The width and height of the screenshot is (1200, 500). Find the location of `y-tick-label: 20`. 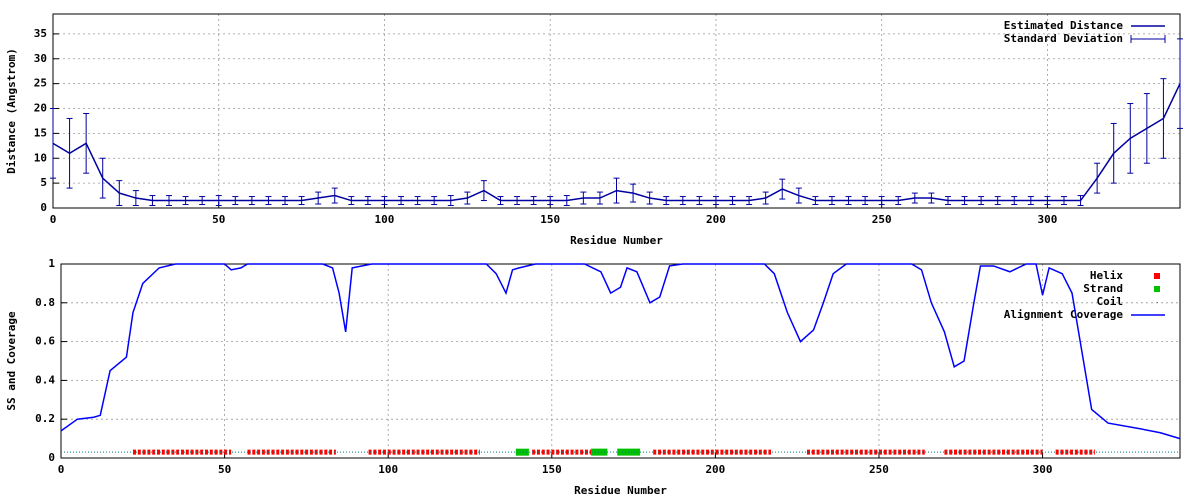

y-tick-label: 20 is located at coordinates (40, 108).